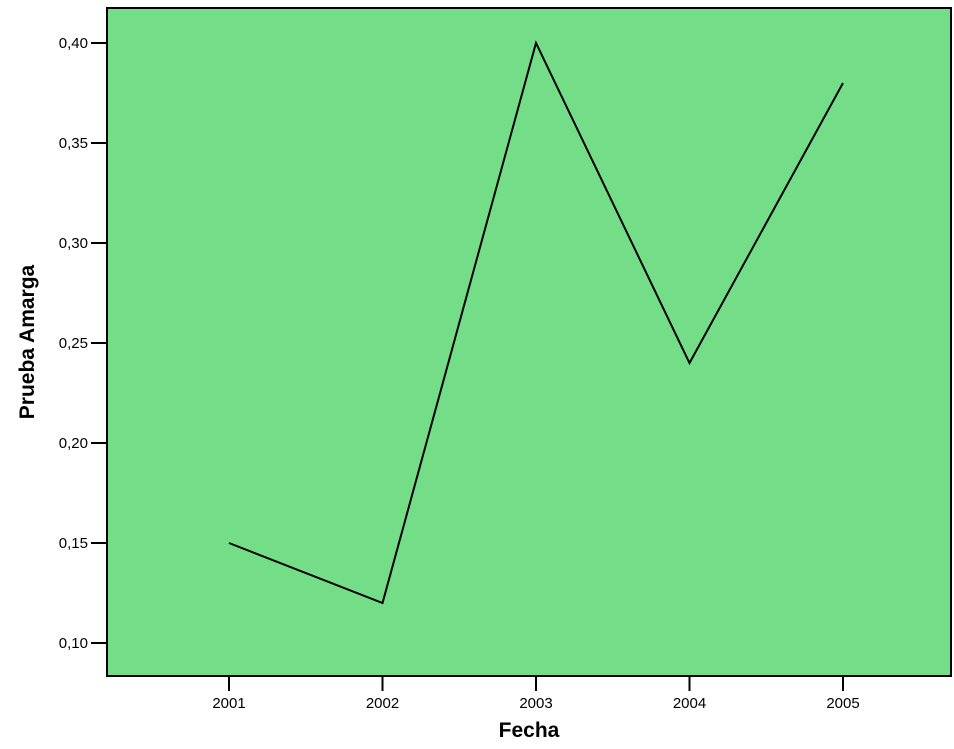 Image resolution: width=954 pixels, height=749 pixels. I want to click on y-tick-label: 0,15, so click(73, 543).